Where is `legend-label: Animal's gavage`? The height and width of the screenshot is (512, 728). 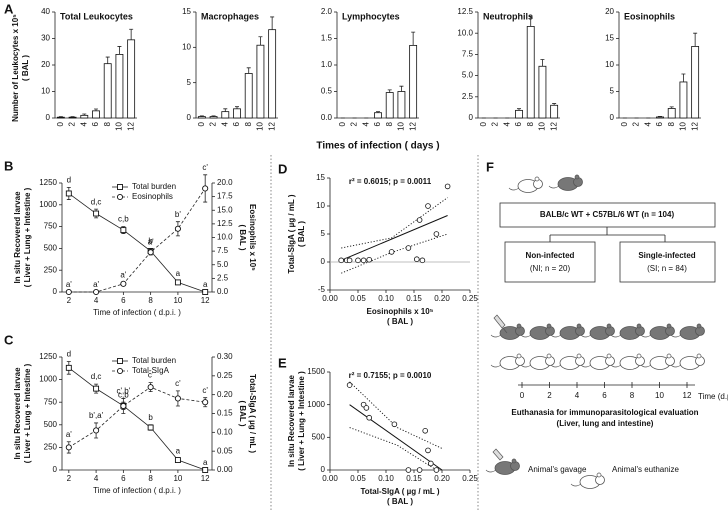 legend-label: Animal's gavage is located at coordinates (557, 469).